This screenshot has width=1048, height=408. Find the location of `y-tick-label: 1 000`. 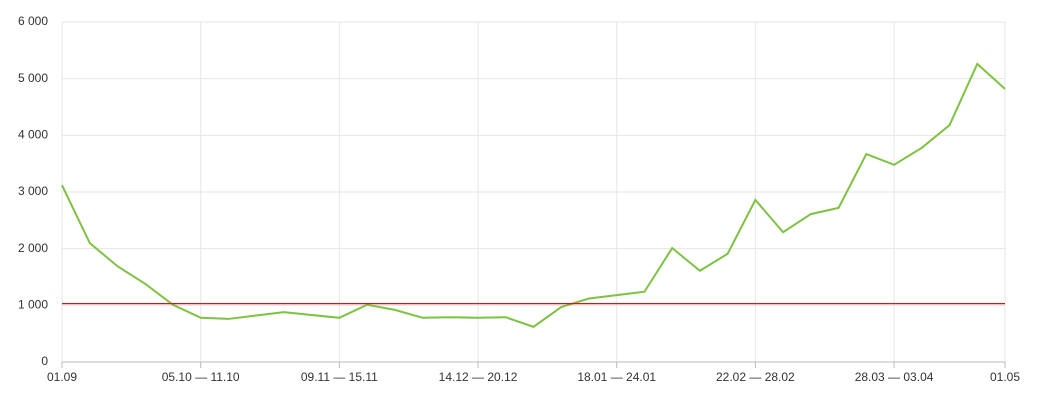

y-tick-label: 1 000 is located at coordinates (33, 305).